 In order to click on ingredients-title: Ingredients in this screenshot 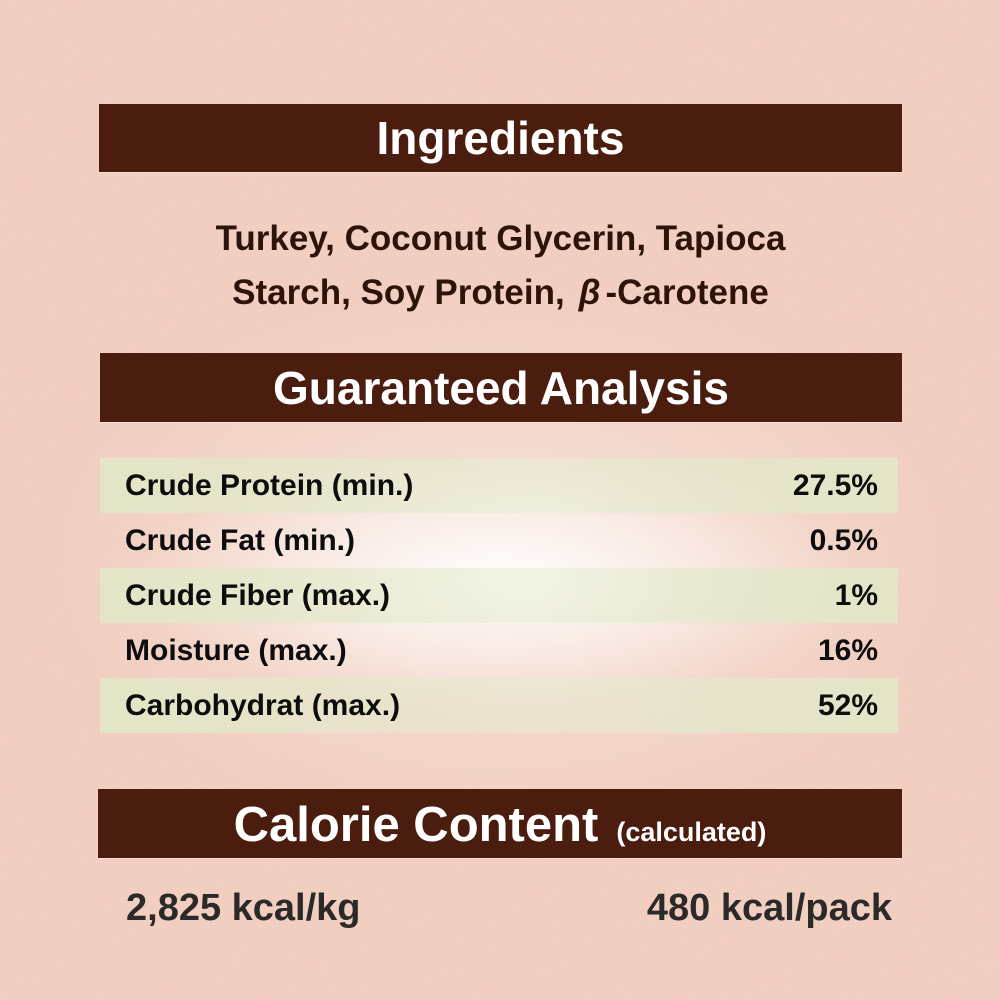, I will do `click(500, 138)`.